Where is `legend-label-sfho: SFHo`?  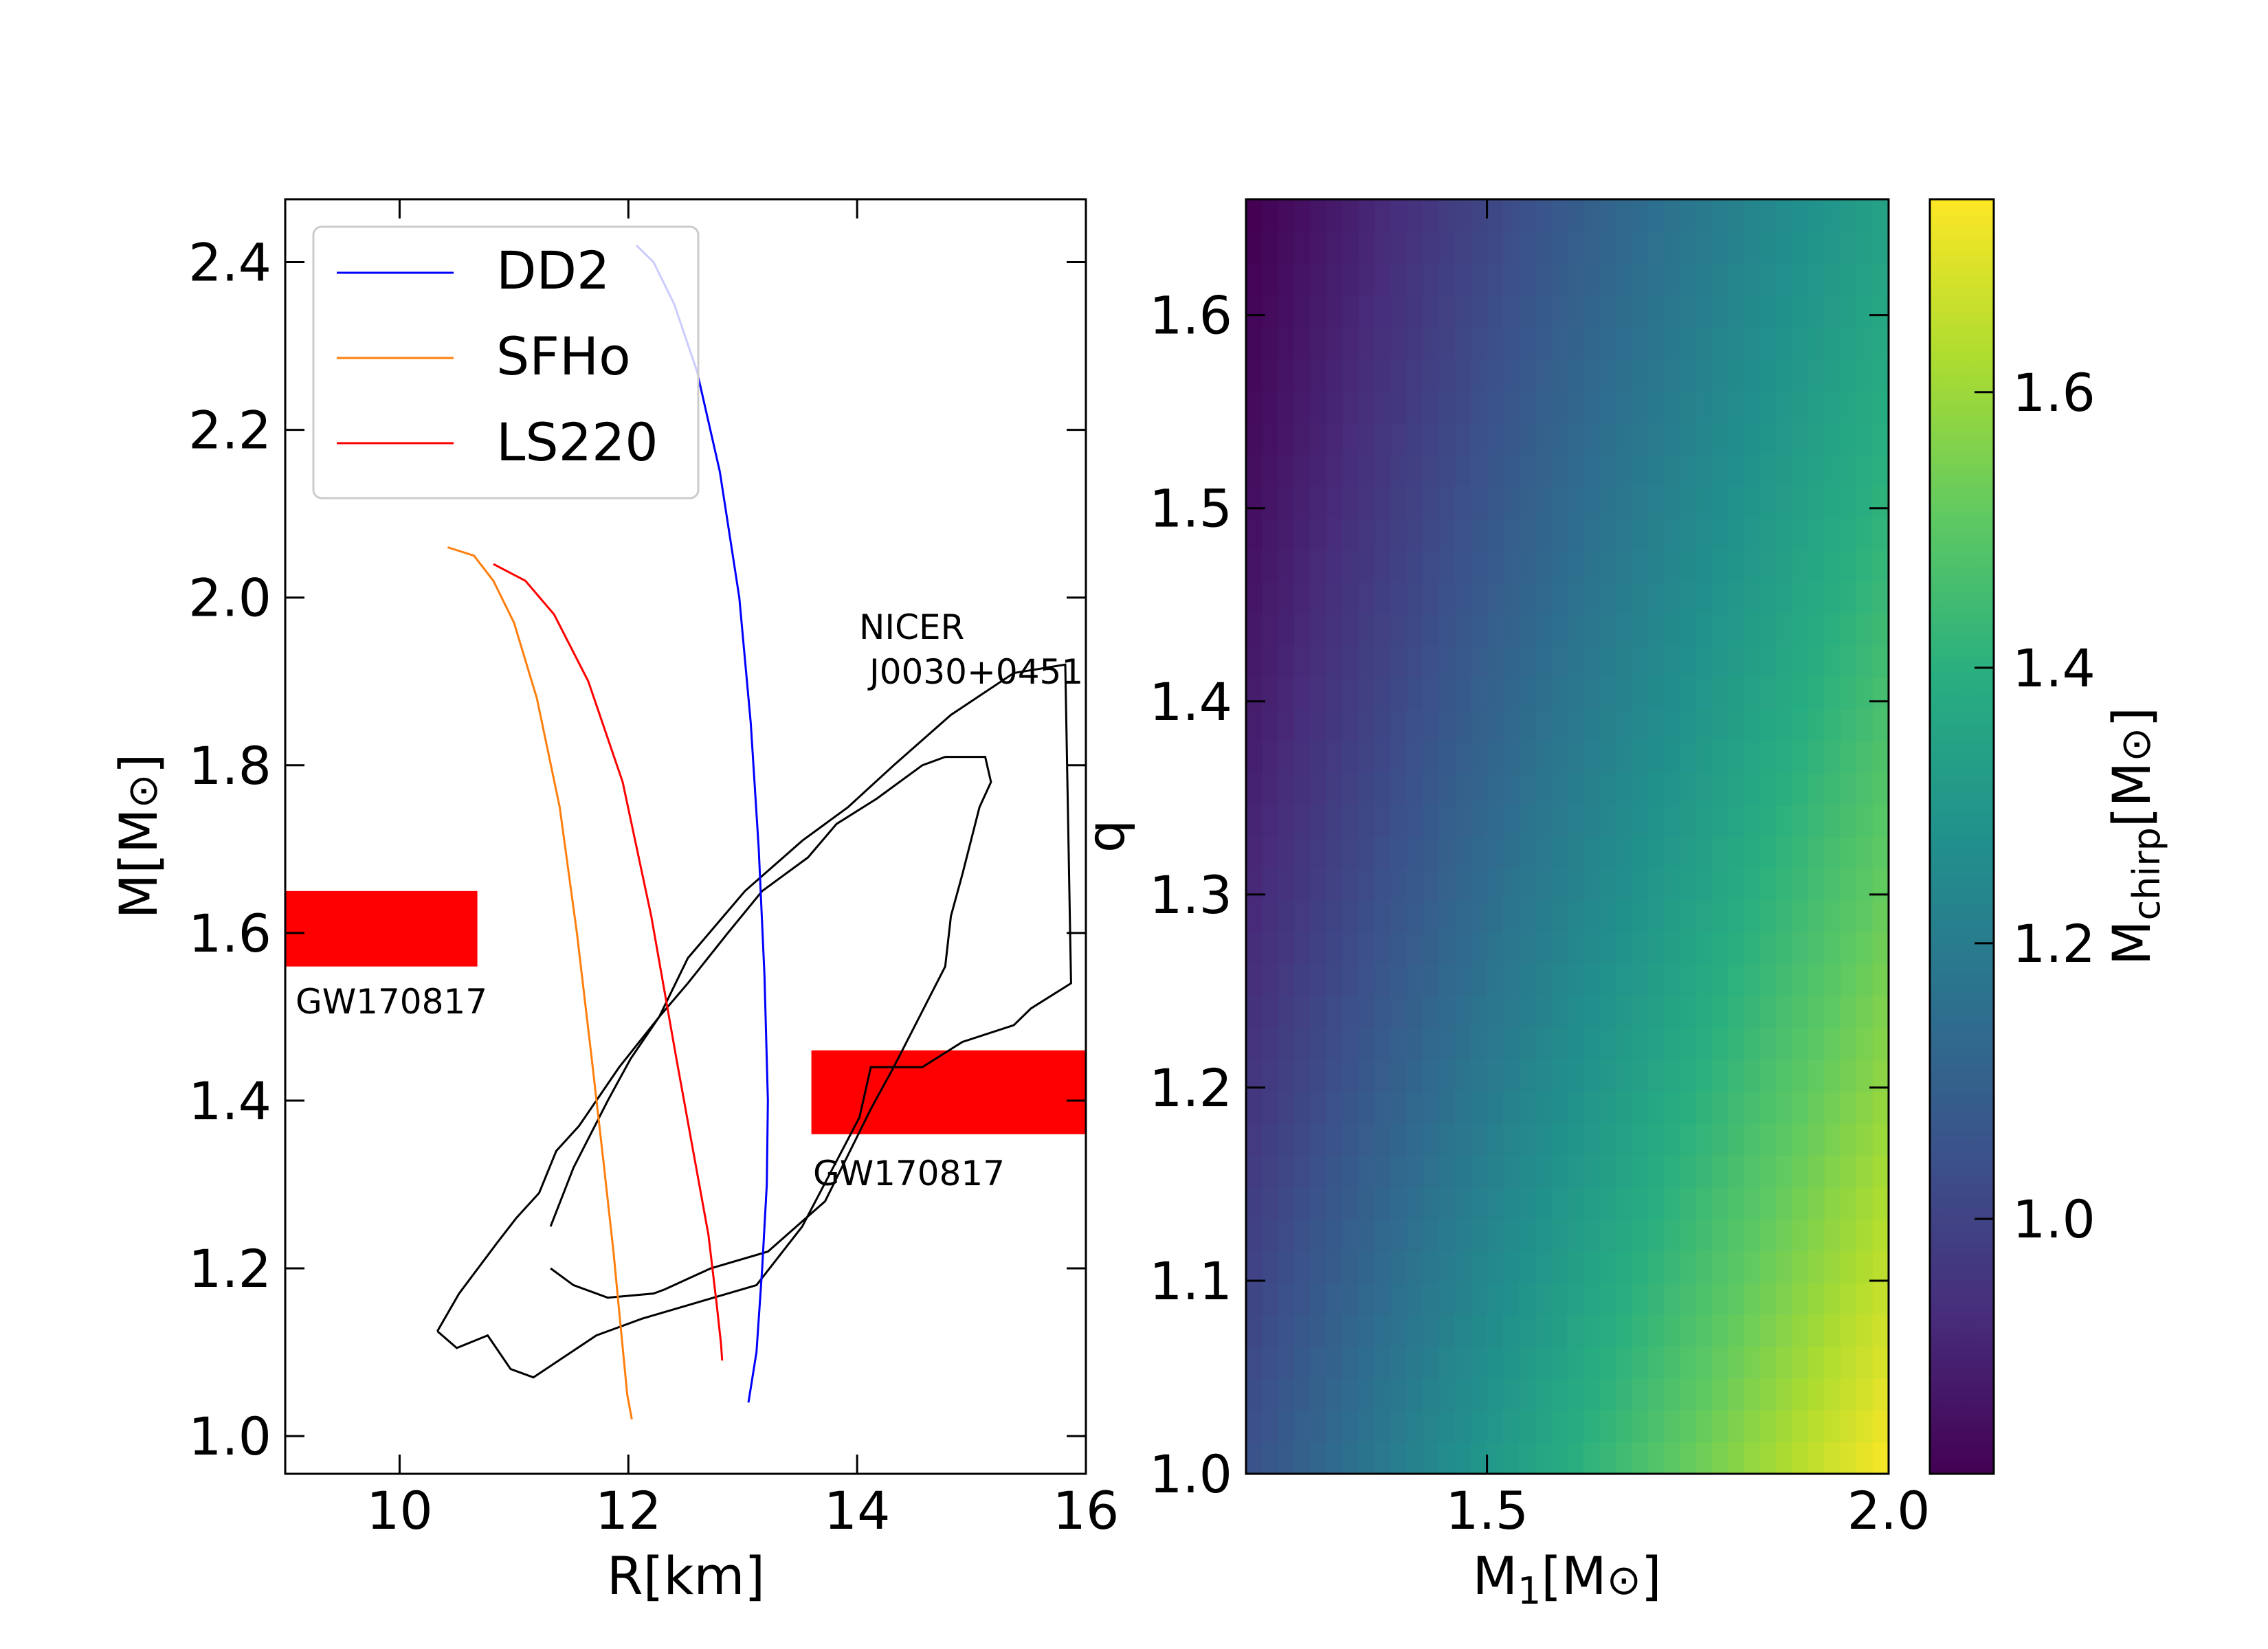
legend-label-sfho: SFHo is located at coordinates (563, 357).